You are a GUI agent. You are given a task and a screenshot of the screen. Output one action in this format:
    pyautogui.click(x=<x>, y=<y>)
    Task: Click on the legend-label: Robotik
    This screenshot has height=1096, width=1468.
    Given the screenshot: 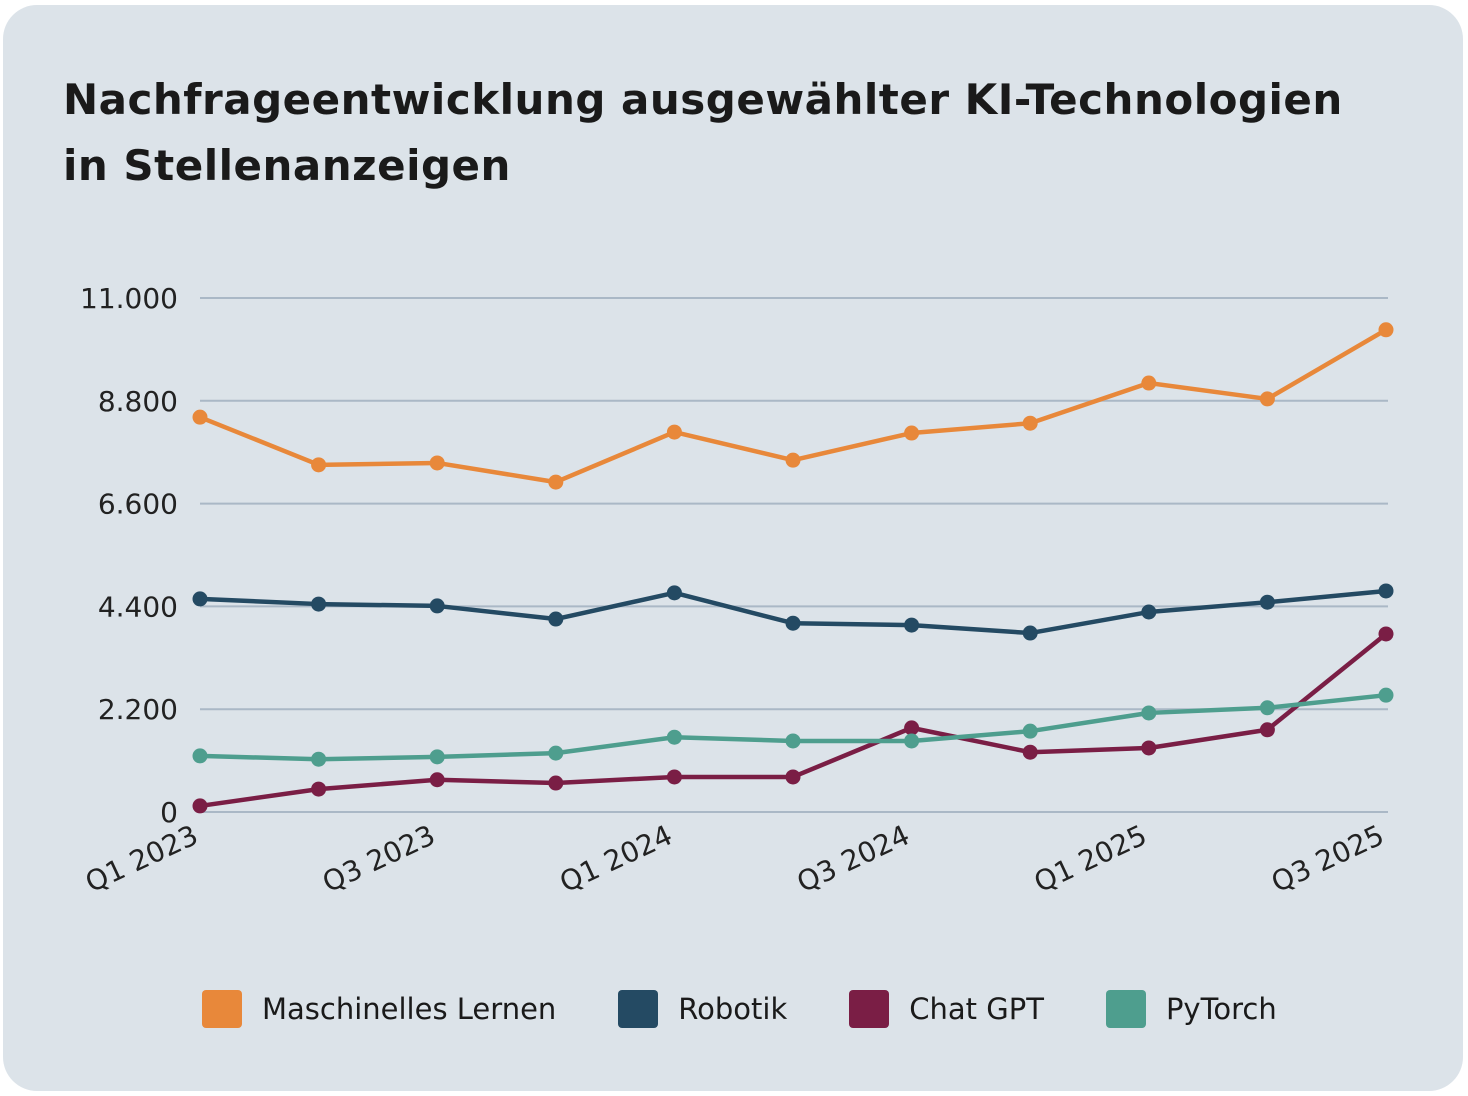 What is the action you would take?
    pyautogui.click(x=733, y=1009)
    